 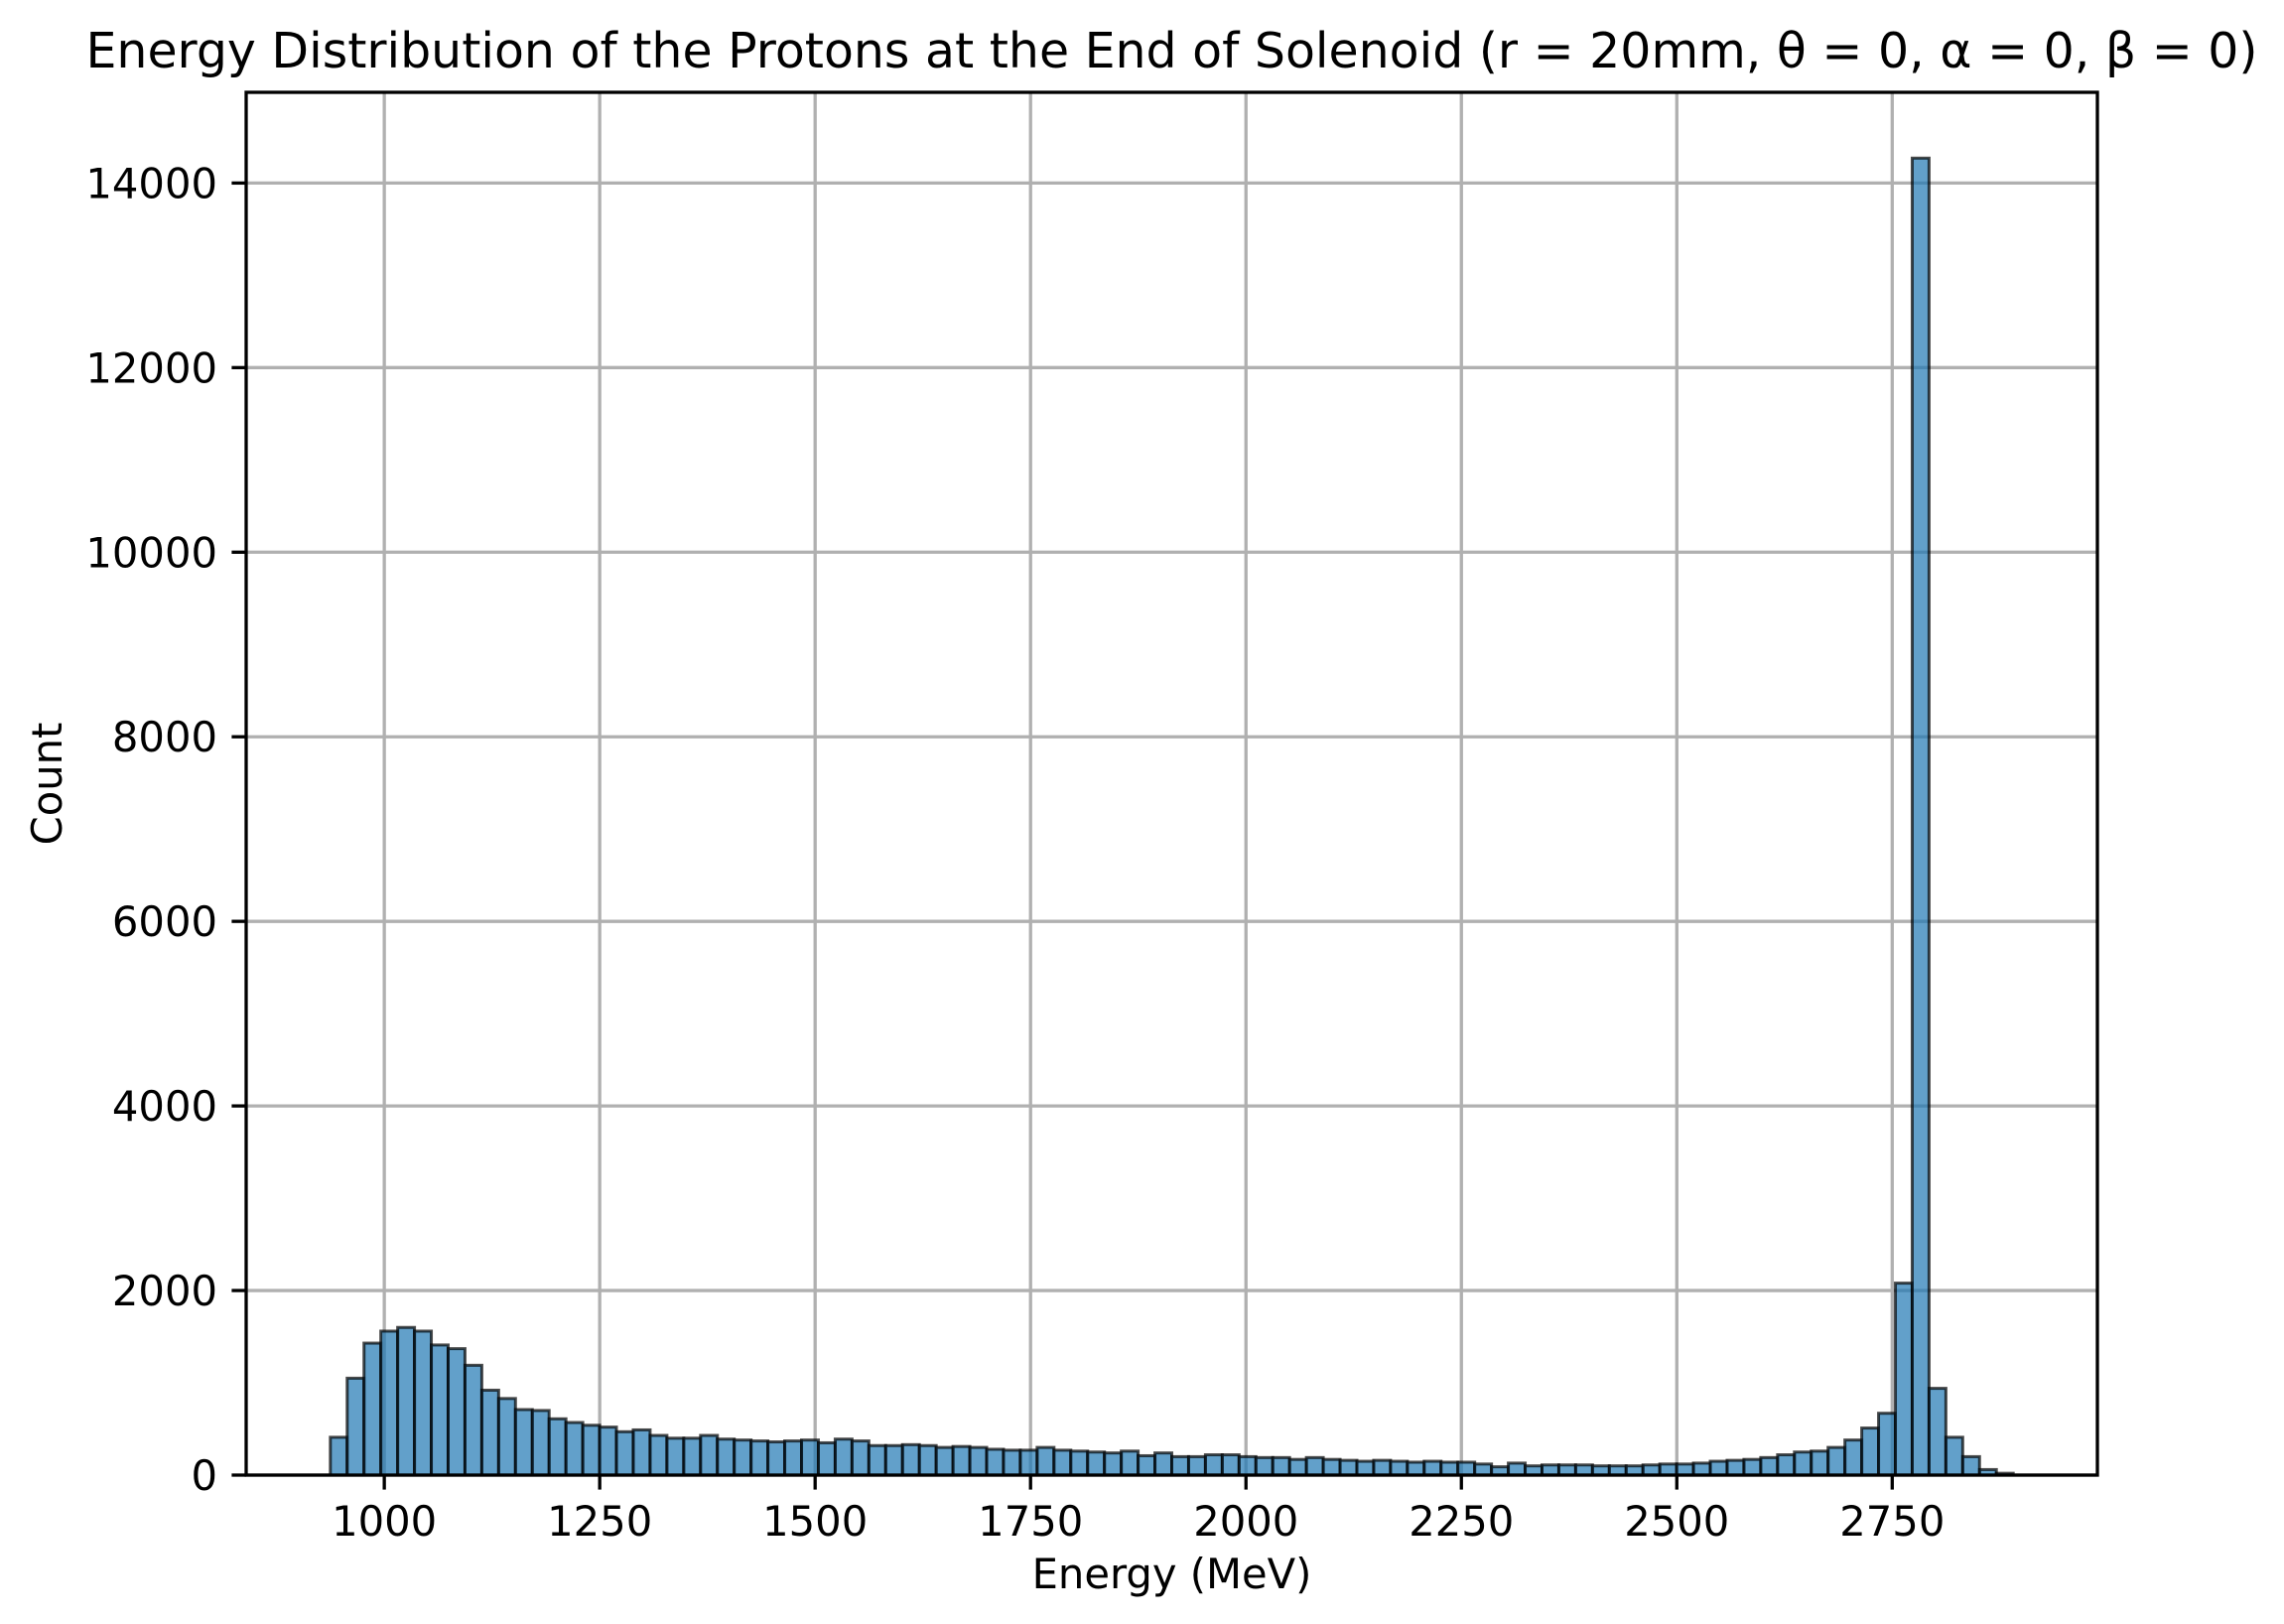 What do you see at coordinates (151, 183) in the screenshot?
I see `y-tick-label: 14000` at bounding box center [151, 183].